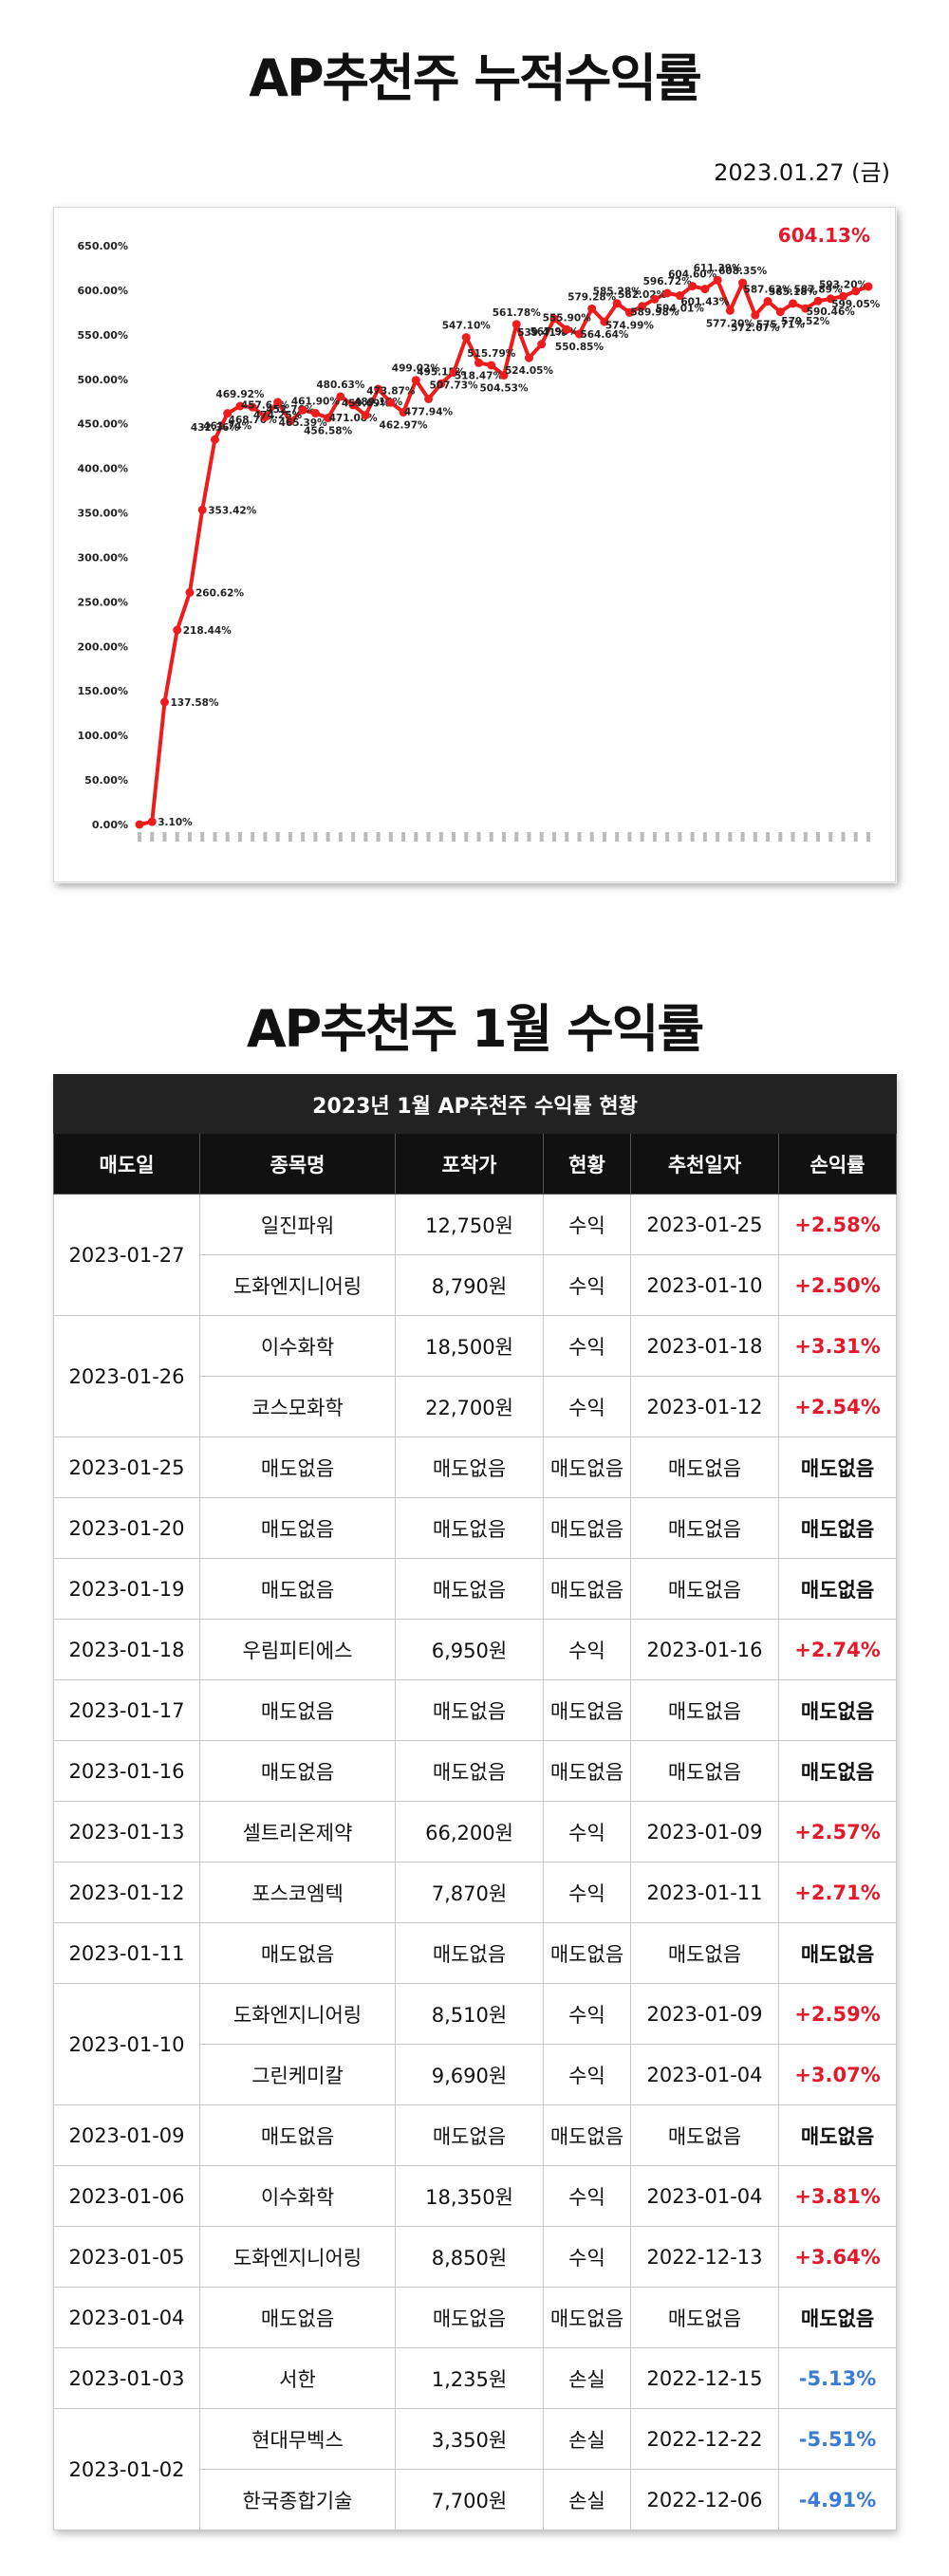  What do you see at coordinates (227, 427) in the screenshot?
I see `data-label: 461.74%` at bounding box center [227, 427].